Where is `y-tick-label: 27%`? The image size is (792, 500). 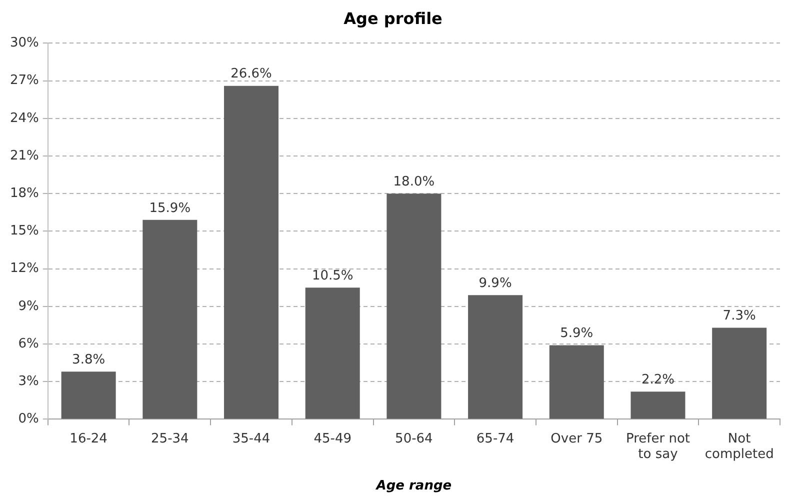 y-tick-label: 27% is located at coordinates (24, 80).